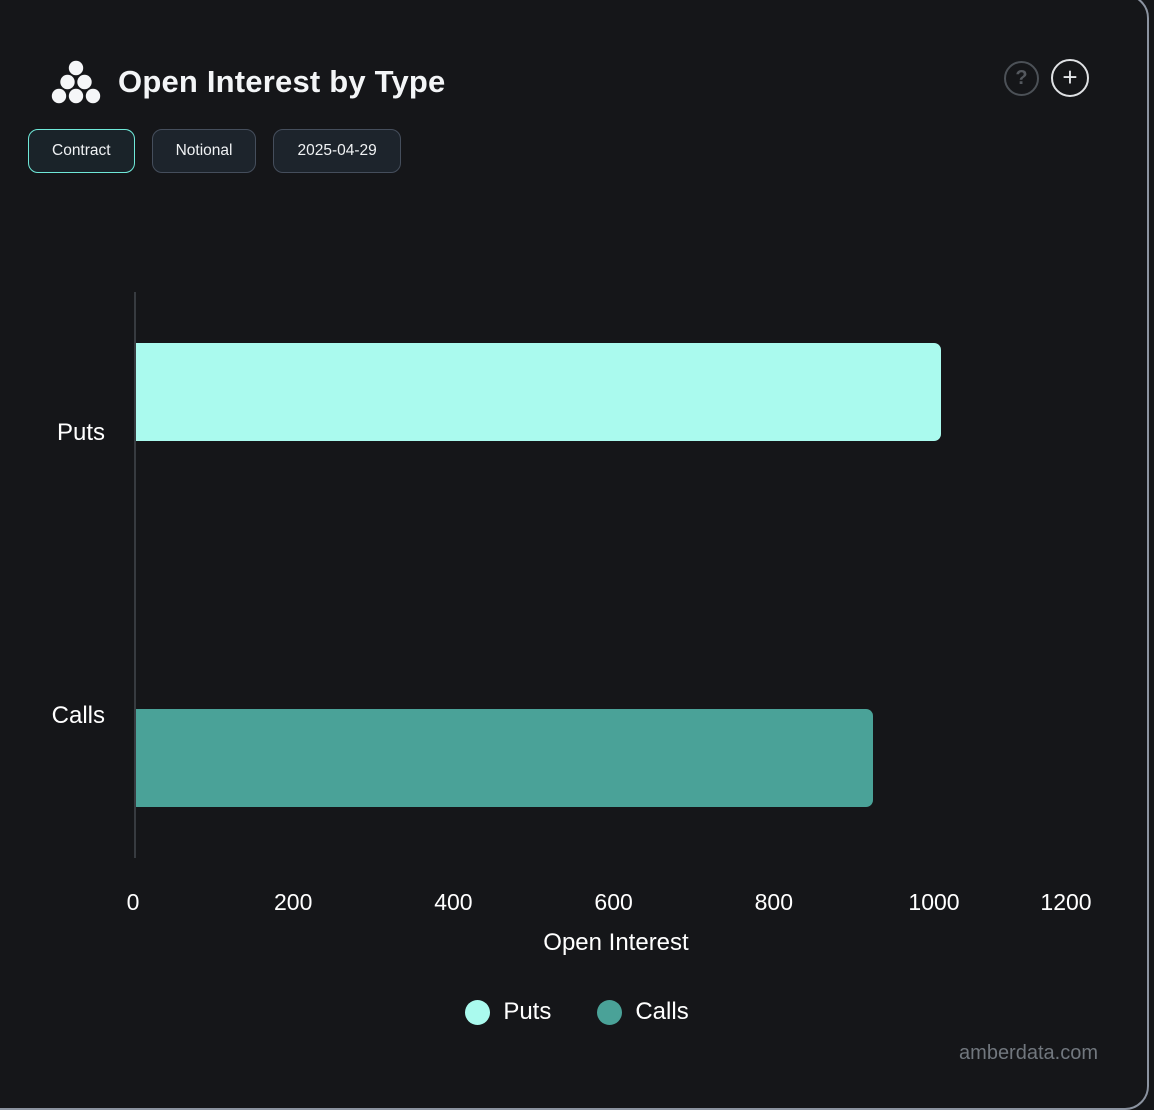  What do you see at coordinates (133, 902) in the screenshot?
I see `x-tick-label: 0` at bounding box center [133, 902].